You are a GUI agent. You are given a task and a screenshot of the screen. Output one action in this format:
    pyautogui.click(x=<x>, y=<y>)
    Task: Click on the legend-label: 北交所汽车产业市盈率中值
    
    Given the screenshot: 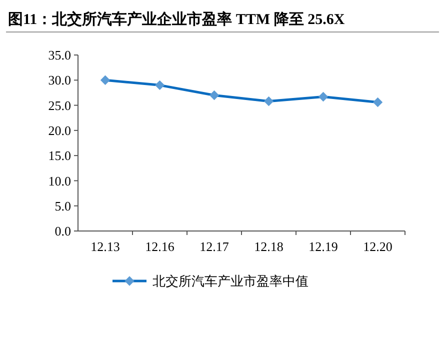 What is the action you would take?
    pyautogui.click(x=230, y=281)
    